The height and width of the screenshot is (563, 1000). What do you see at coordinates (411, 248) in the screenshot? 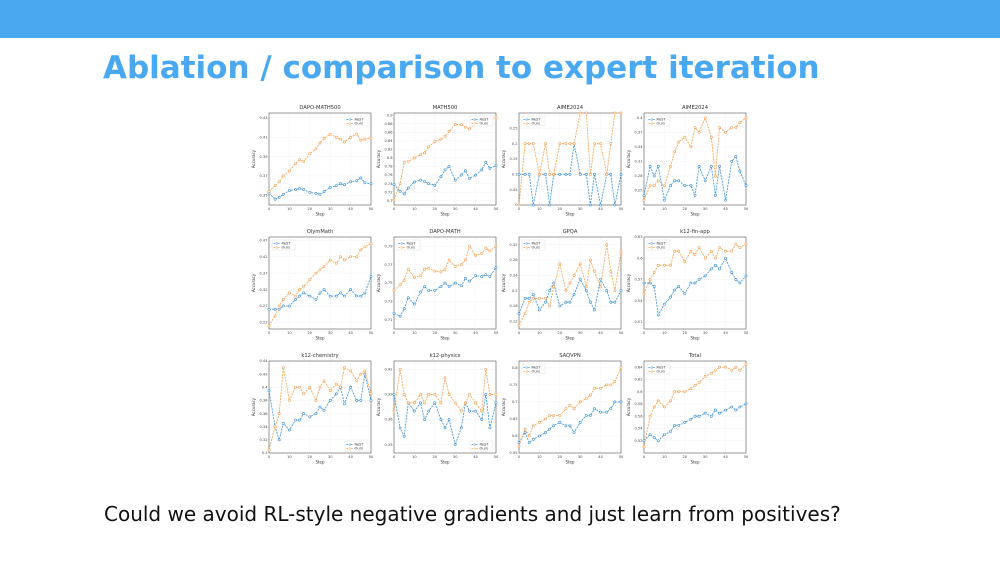
I see `legend-label: Ours` at bounding box center [411, 248].